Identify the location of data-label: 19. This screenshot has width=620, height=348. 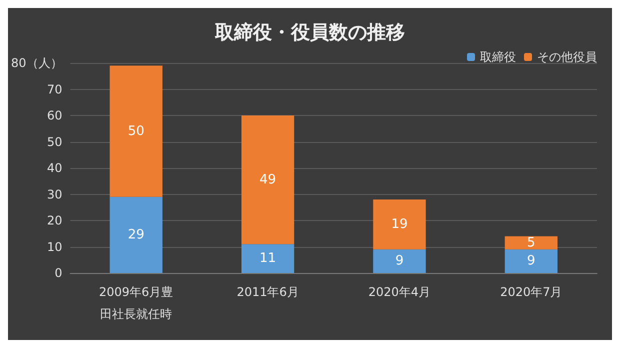
(399, 224).